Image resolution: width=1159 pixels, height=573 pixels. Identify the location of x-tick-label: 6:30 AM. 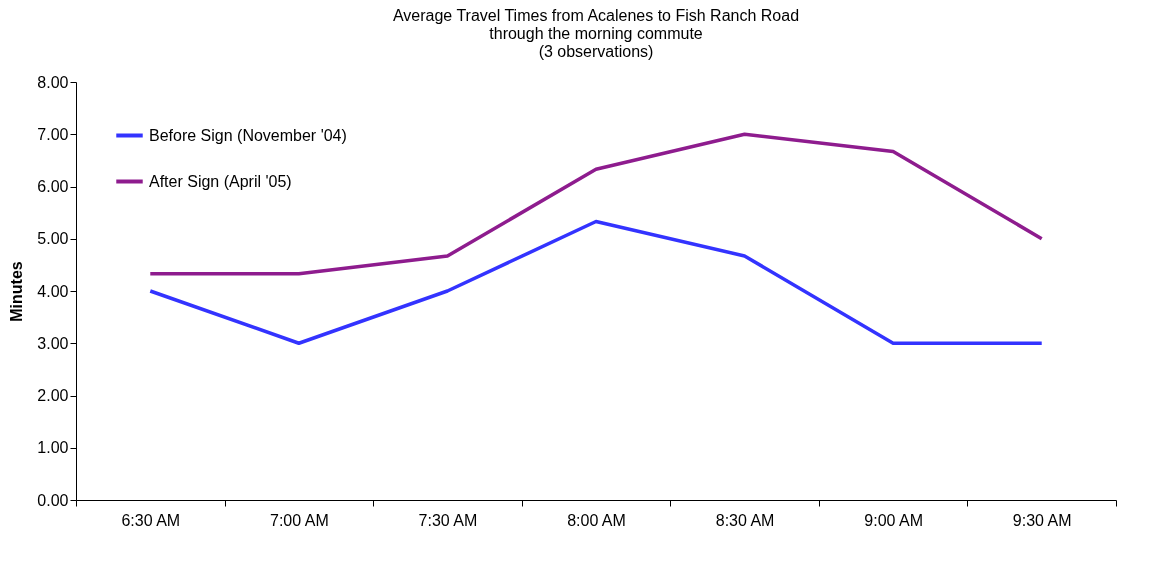
(151, 520).